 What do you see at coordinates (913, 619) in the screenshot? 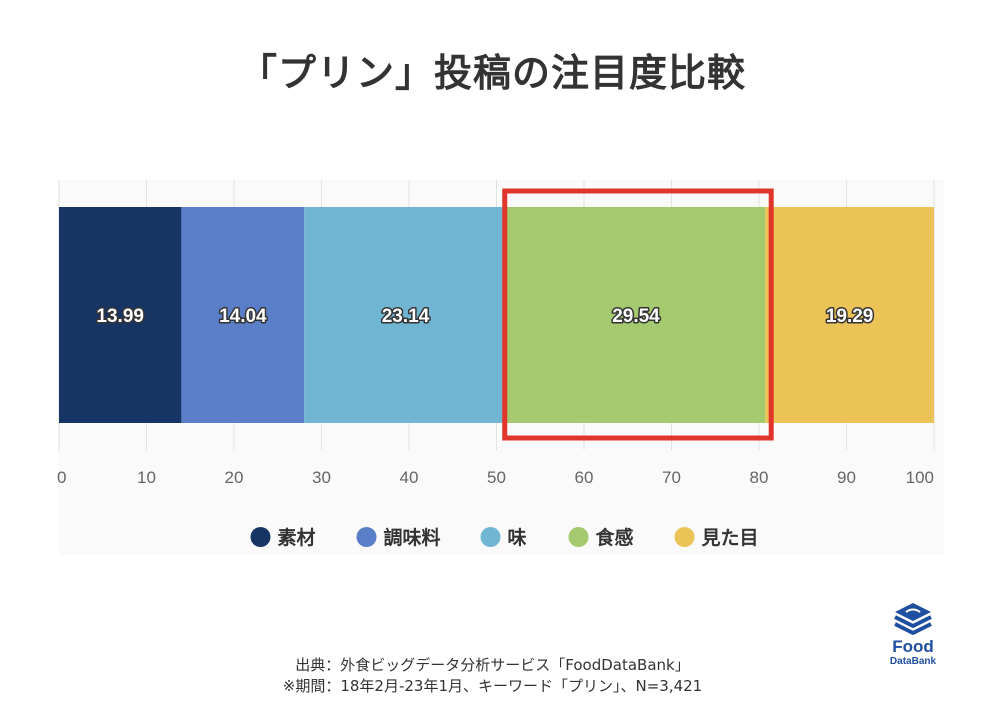
I see `logo-mark-icon` at bounding box center [913, 619].